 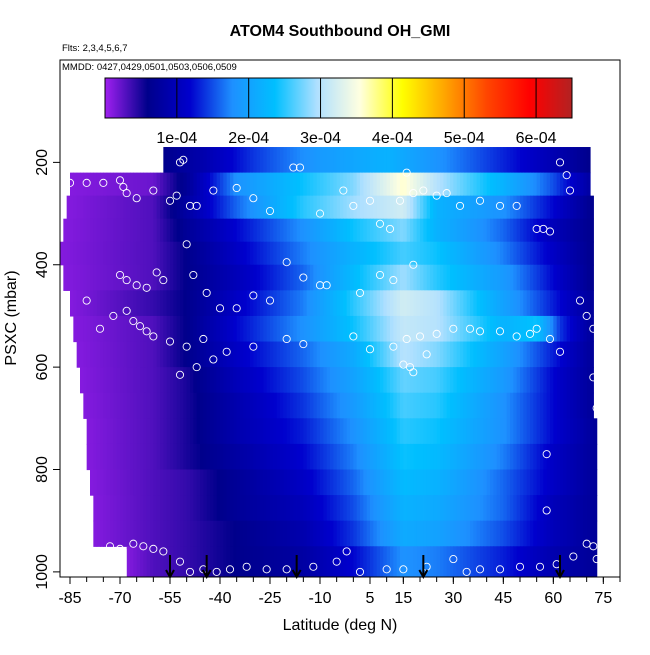 What do you see at coordinates (370, 598) in the screenshot?
I see `x-tick-label: 5` at bounding box center [370, 598].